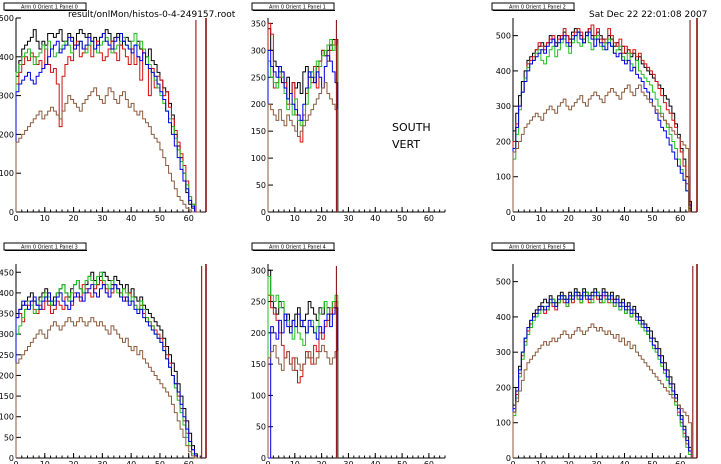 This screenshot has width=721, height=464. What do you see at coordinates (49, 8) in the screenshot?
I see `pad-label: Arm 0 Orient 1 Panel 0` at bounding box center [49, 8].